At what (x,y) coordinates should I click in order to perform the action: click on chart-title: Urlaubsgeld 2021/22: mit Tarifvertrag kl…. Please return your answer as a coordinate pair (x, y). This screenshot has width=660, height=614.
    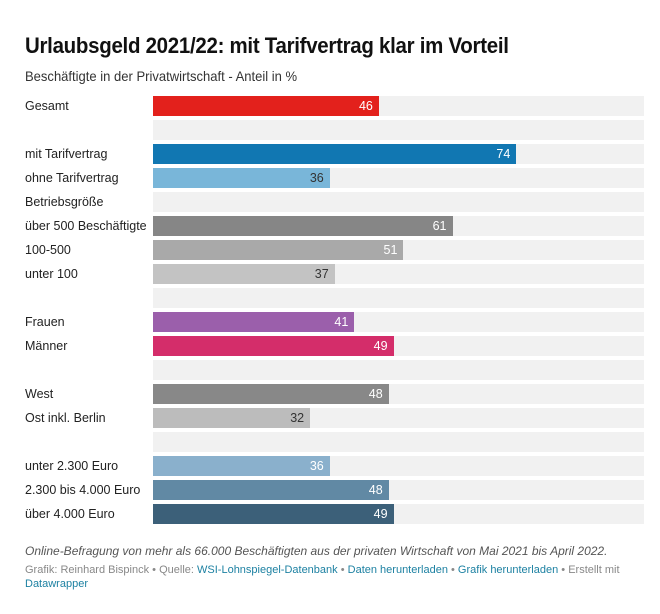
    Looking at the image, I should click on (267, 45).